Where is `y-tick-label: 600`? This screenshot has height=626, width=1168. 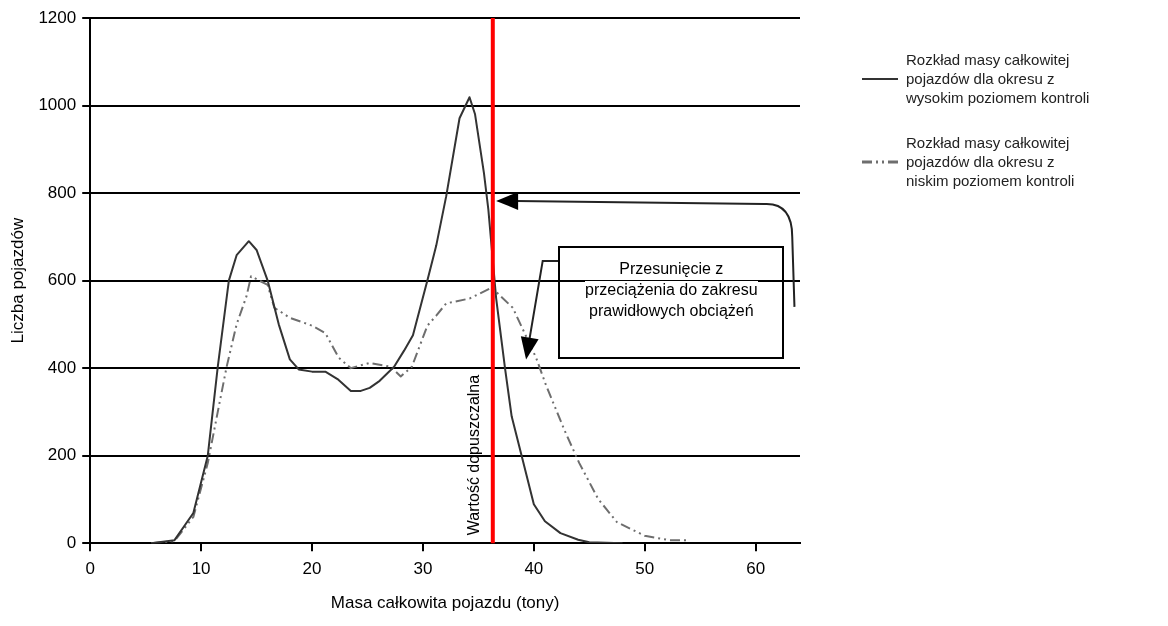 y-tick-label: 600 is located at coordinates (62, 280).